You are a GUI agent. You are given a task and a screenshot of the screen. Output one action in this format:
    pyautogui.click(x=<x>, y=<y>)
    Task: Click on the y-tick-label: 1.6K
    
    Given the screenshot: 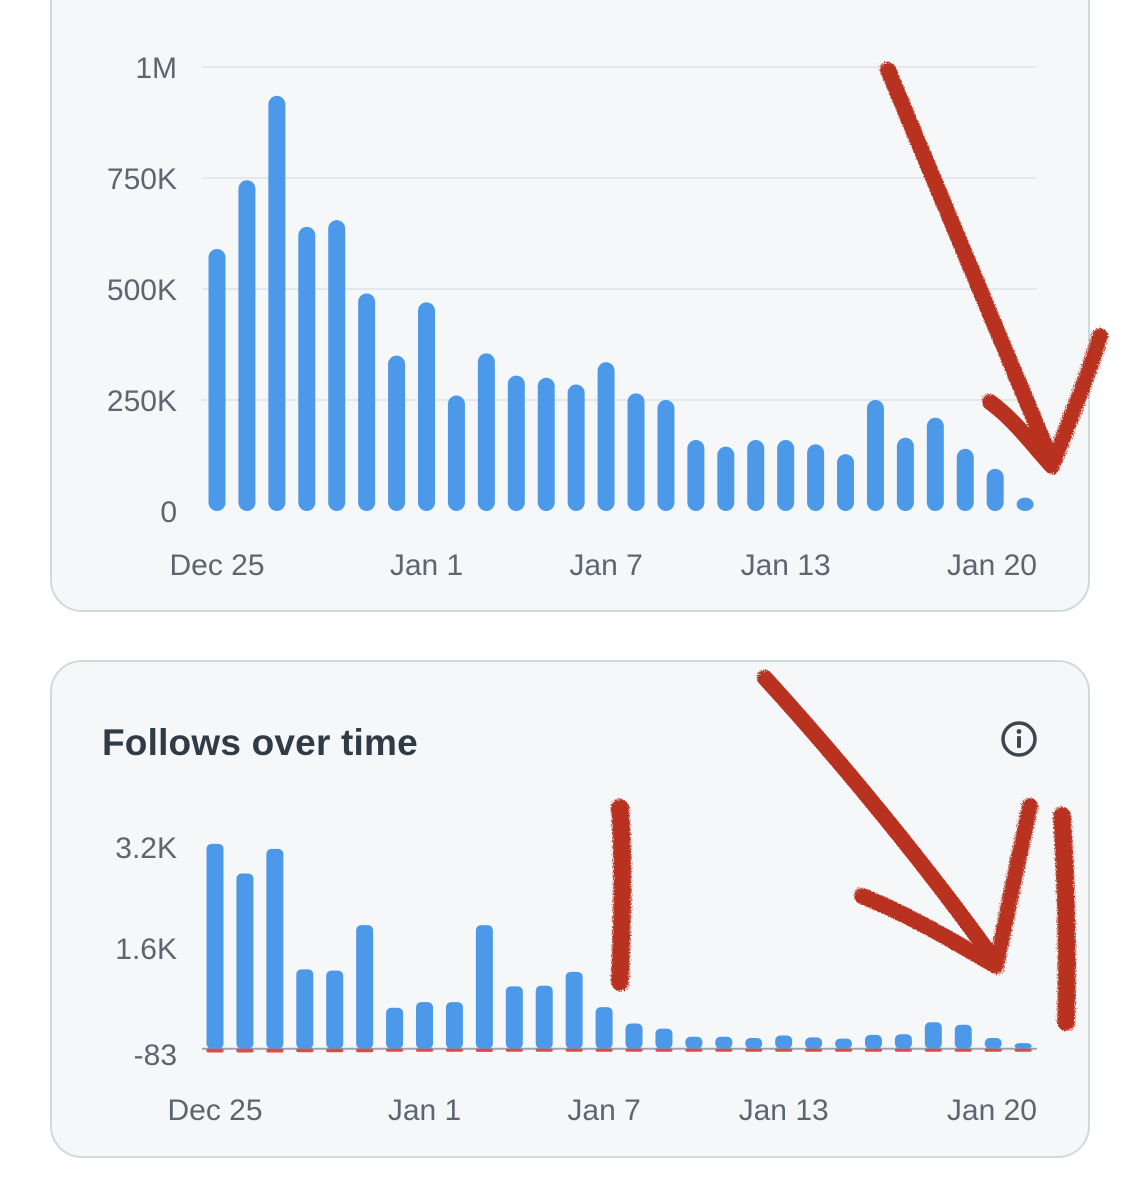 What is the action you would take?
    pyautogui.click(x=146, y=949)
    